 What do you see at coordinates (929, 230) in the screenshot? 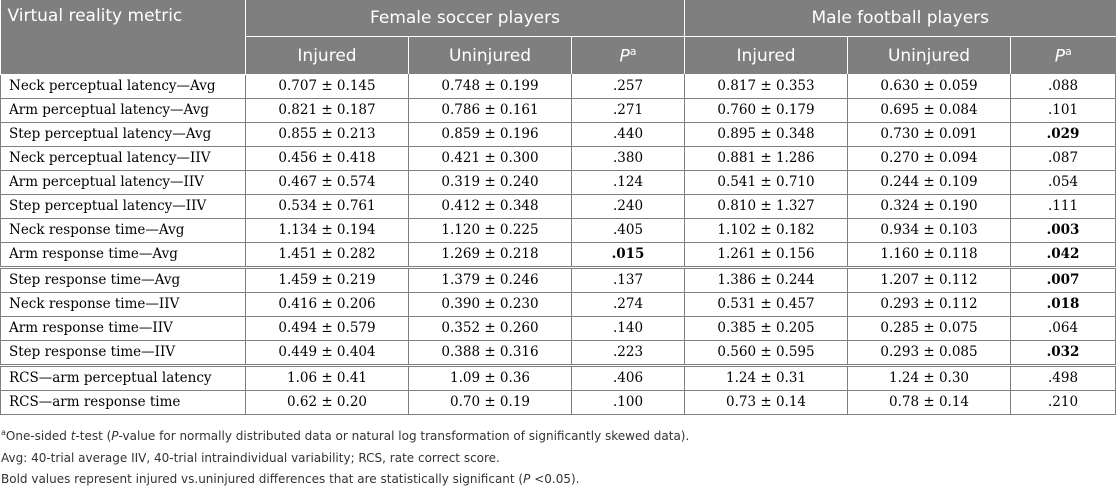
I see `value-cell-m-un: 0.934 ± 0.103` at bounding box center [929, 230].